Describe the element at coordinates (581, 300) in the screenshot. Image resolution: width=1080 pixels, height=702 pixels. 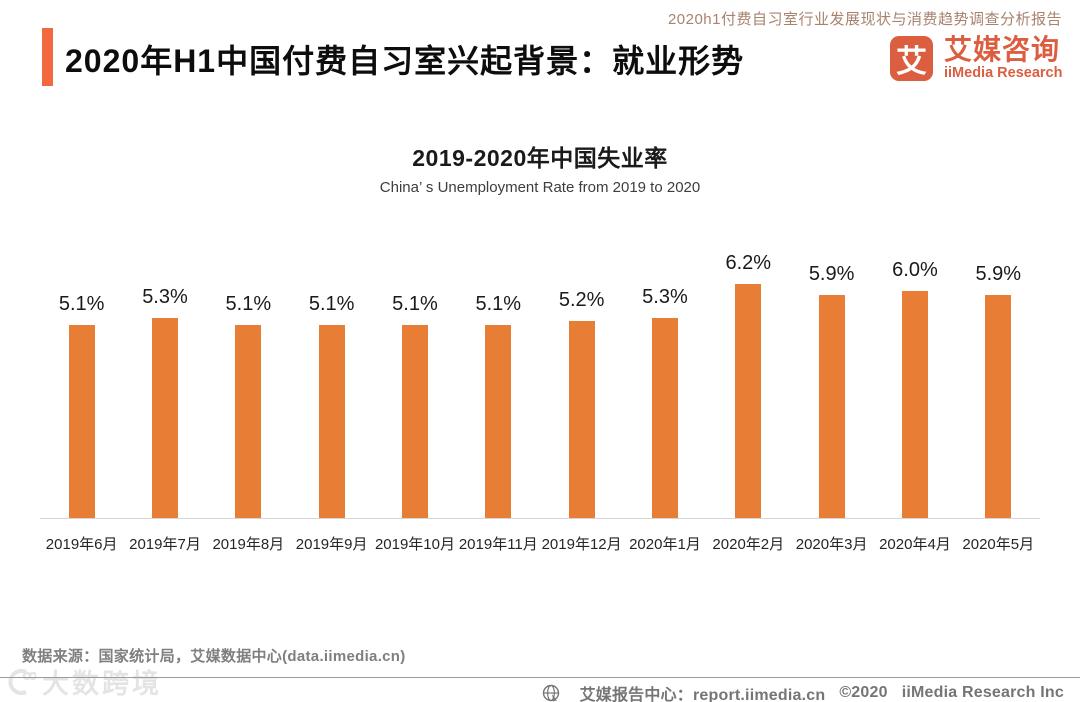
I see `bar-value-label: 5.2%` at that location.